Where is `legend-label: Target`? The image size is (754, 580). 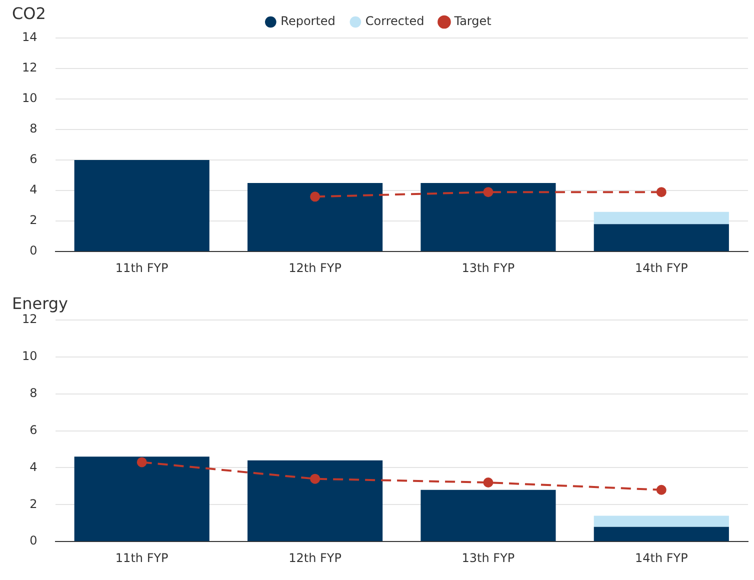 legend-label: Target is located at coordinates (472, 21).